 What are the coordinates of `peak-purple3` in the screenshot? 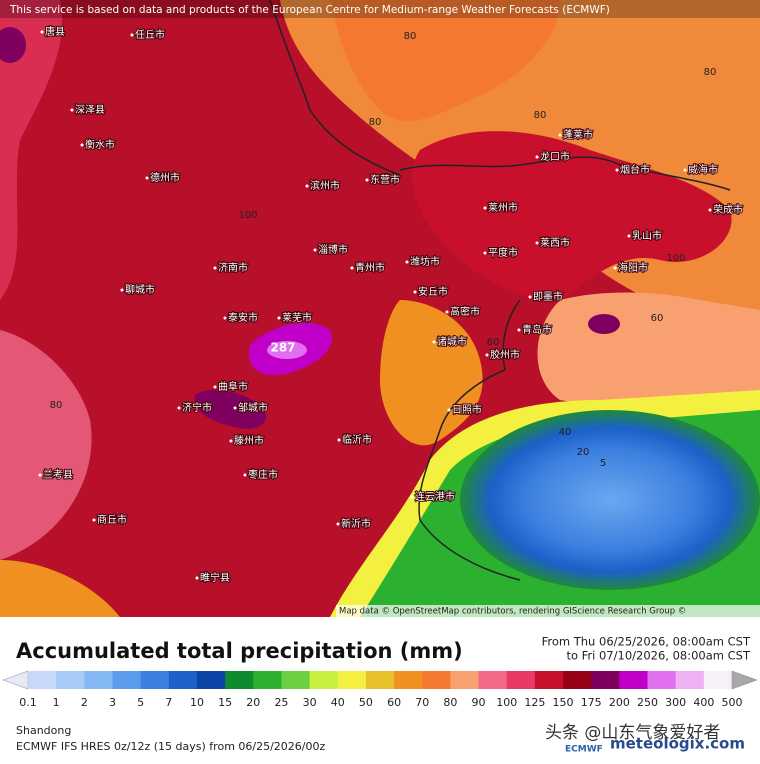 It's located at (604, 324).